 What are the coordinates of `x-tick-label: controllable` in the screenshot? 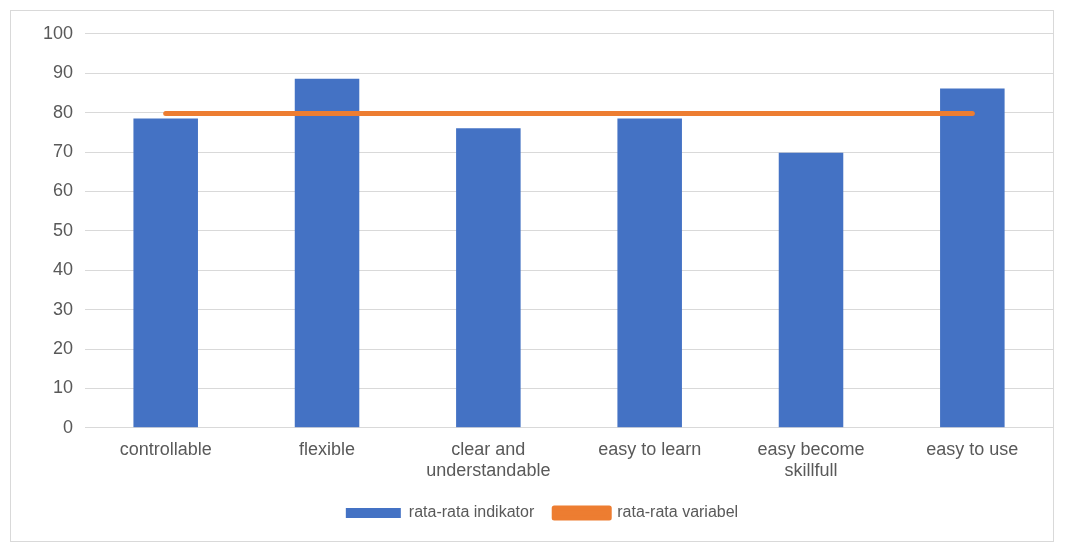 It's located at (165, 448).